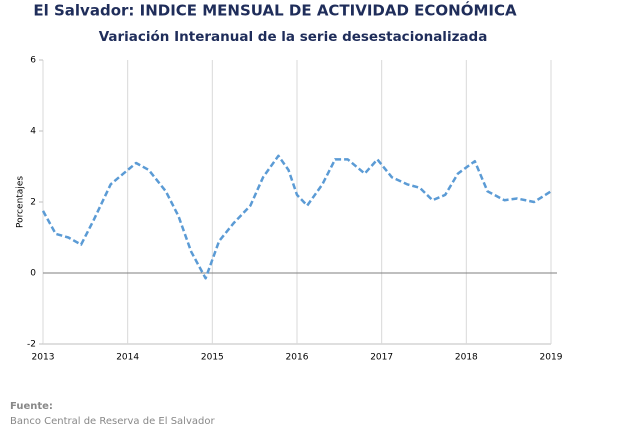 This screenshot has width=640, height=424. Describe the element at coordinates (381, 358) in the screenshot. I see `x-tick-label: 2017` at that location.